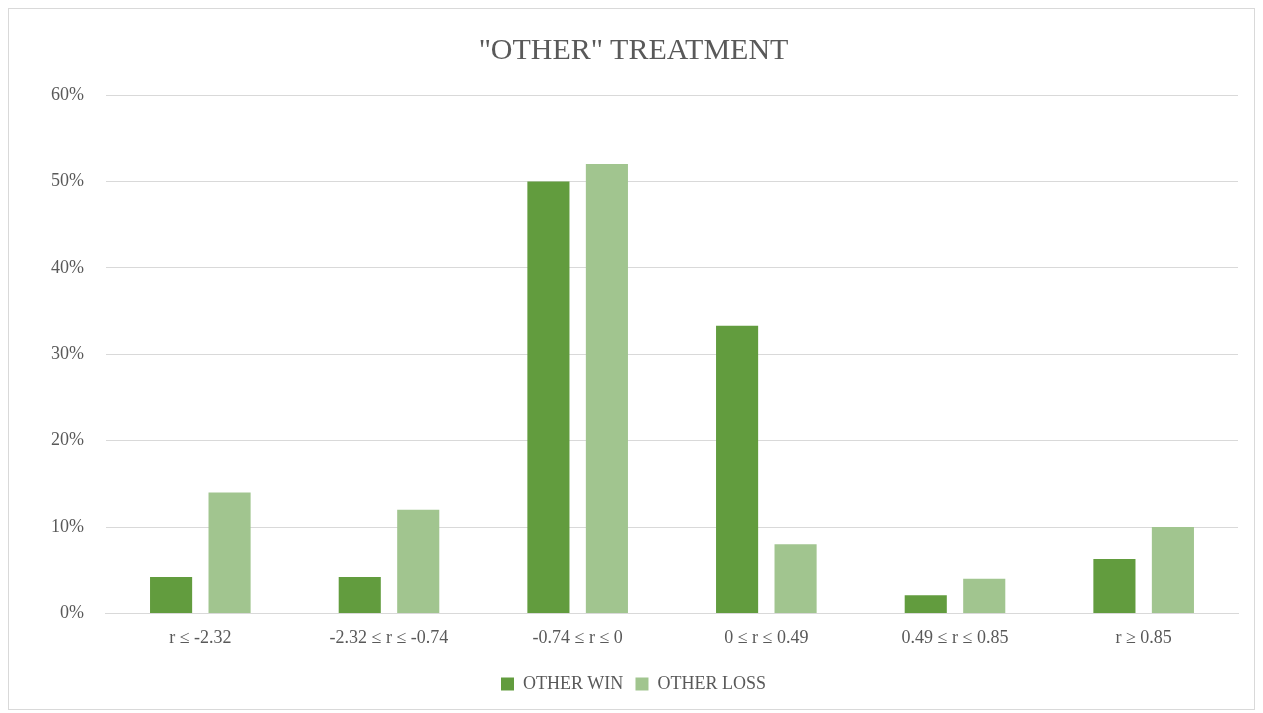 This screenshot has height=713, width=1263. What do you see at coordinates (1143, 636) in the screenshot?
I see `x-tick-label: r ≥ 0.85` at bounding box center [1143, 636].